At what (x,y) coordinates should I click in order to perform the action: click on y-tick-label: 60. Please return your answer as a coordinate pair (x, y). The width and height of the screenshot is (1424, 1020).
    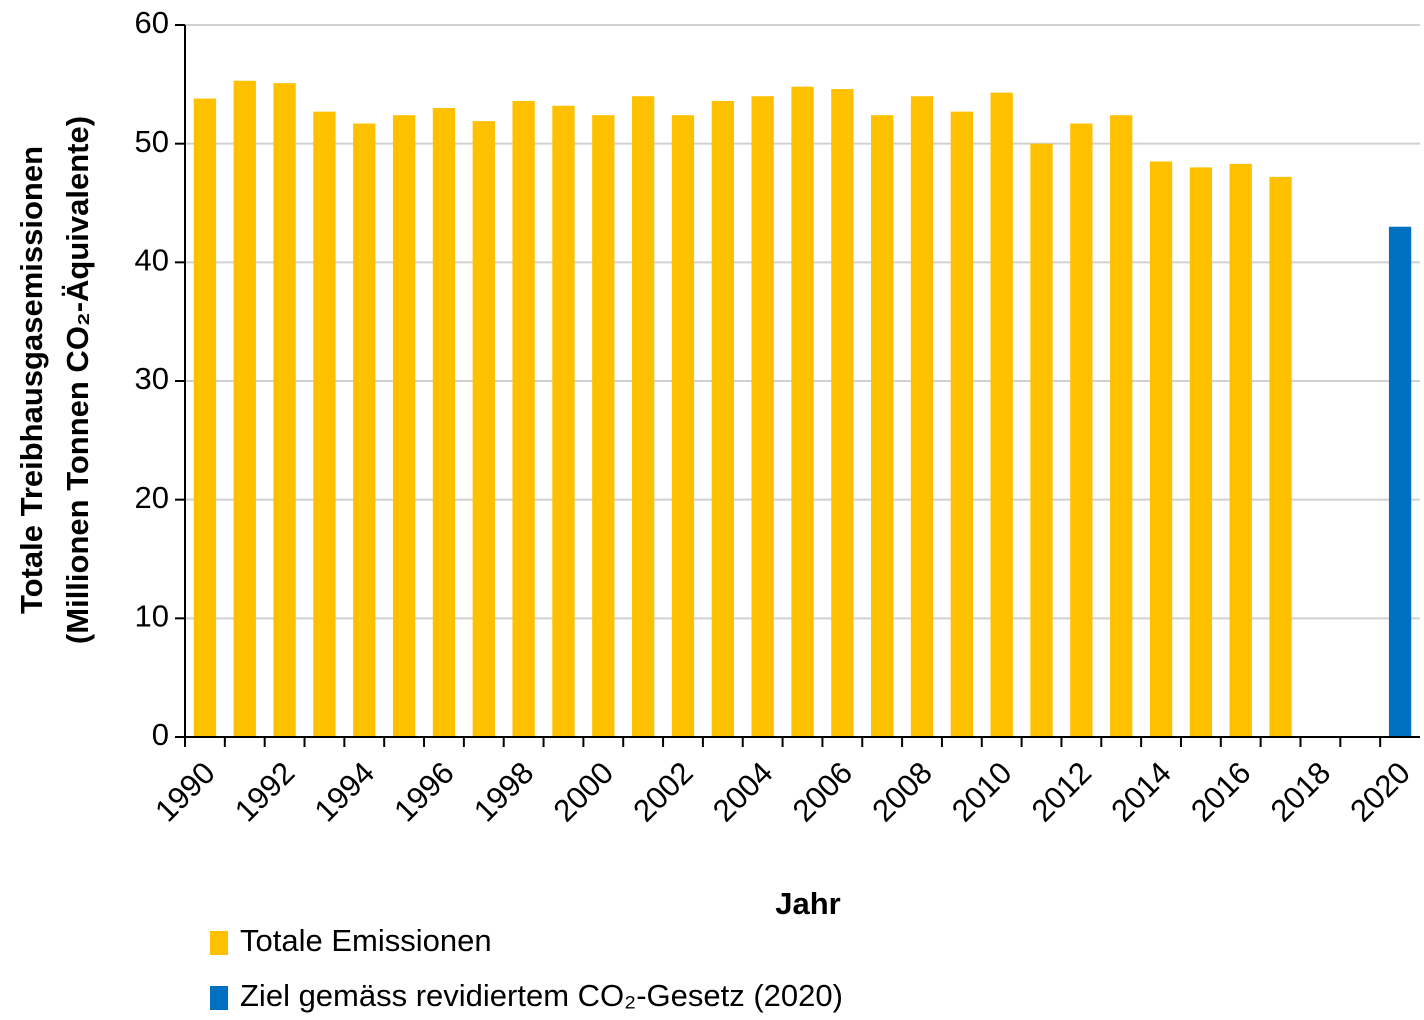
    Looking at the image, I should click on (152, 22).